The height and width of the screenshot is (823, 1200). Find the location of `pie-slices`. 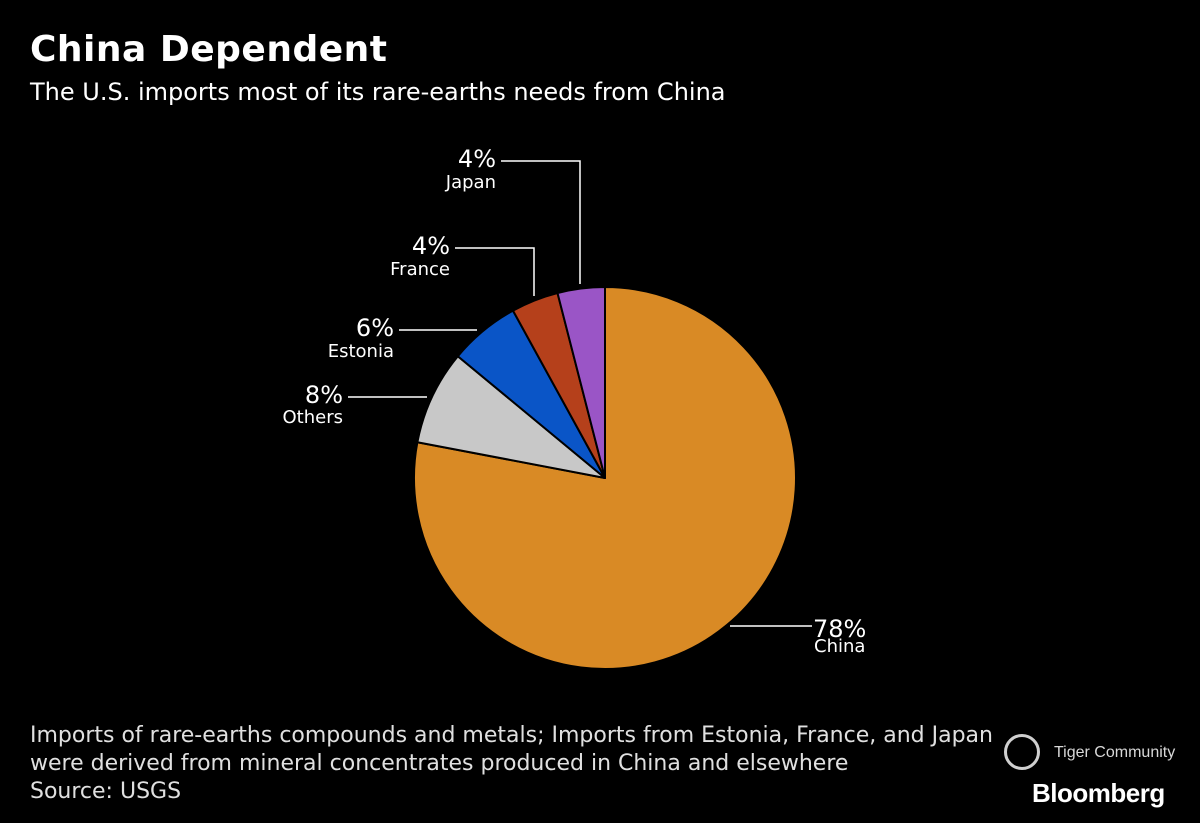

pie-slices is located at coordinates (605, 478).